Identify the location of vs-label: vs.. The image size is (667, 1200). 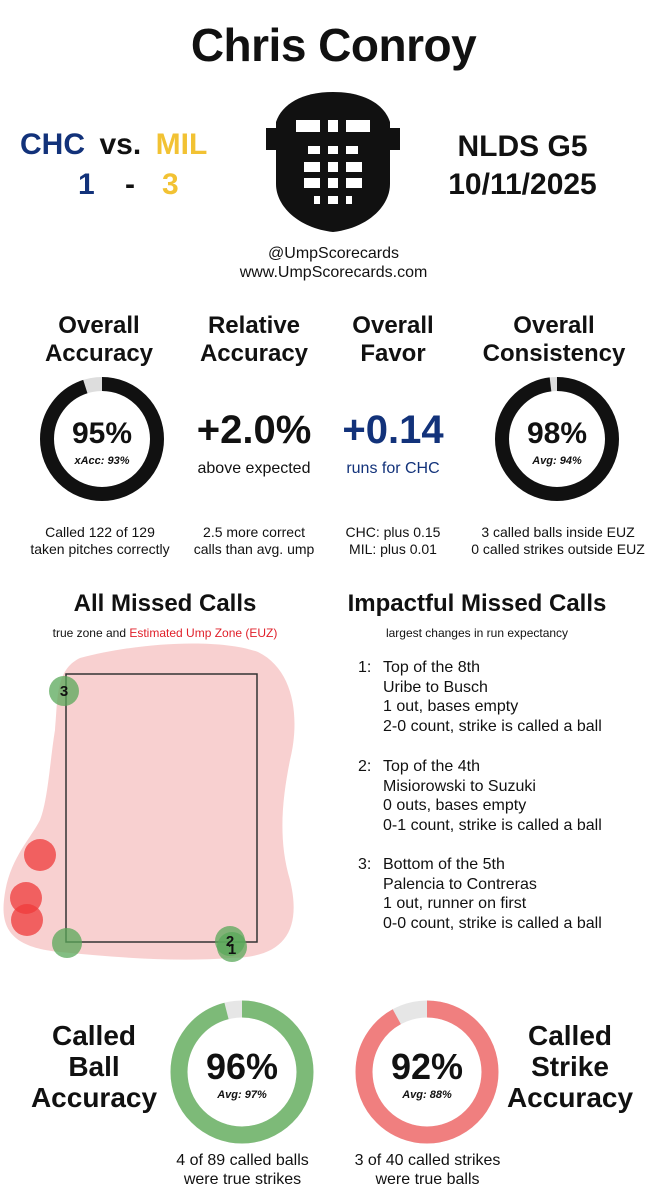
(120, 144).